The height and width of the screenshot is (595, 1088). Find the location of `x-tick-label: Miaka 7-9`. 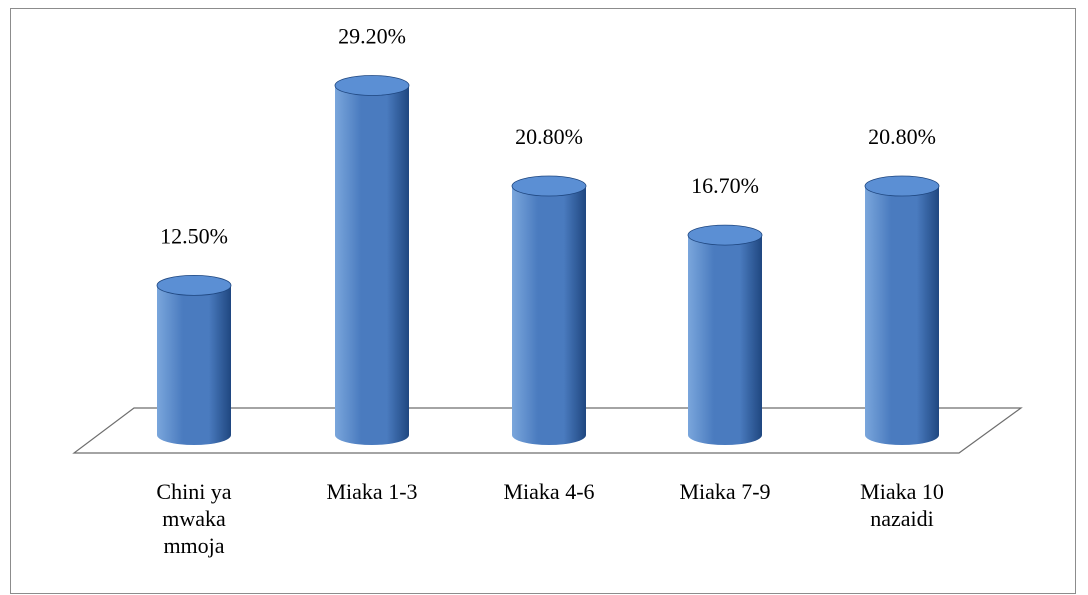

x-tick-label: Miaka 7-9 is located at coordinates (724, 491).